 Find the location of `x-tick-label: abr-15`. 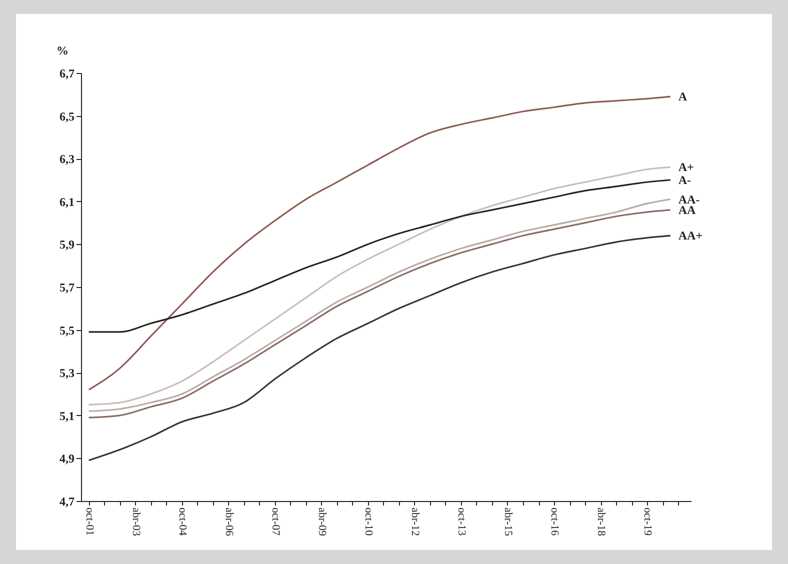

x-tick-label: abr-15 is located at coordinates (508, 522).